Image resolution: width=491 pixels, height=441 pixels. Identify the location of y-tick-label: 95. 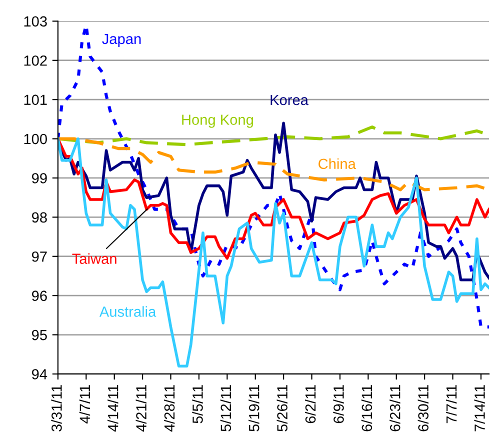
(39, 335).